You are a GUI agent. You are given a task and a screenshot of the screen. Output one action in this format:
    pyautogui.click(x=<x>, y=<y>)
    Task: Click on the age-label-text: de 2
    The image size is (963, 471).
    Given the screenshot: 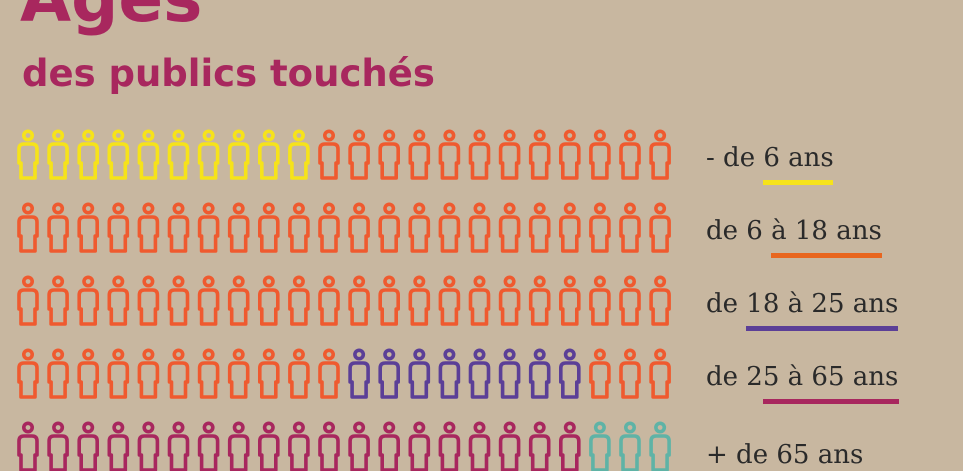 What is the action you would take?
    pyautogui.click(x=734, y=377)
    